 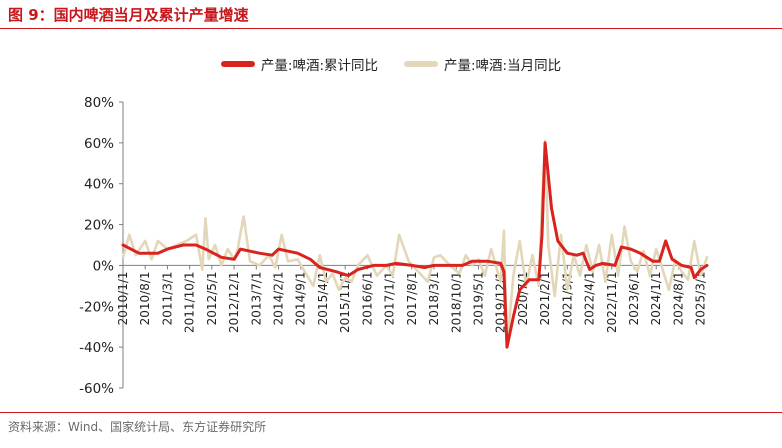 I want to click on x-tick-label: 2014/2/1, so click(x=279, y=298).